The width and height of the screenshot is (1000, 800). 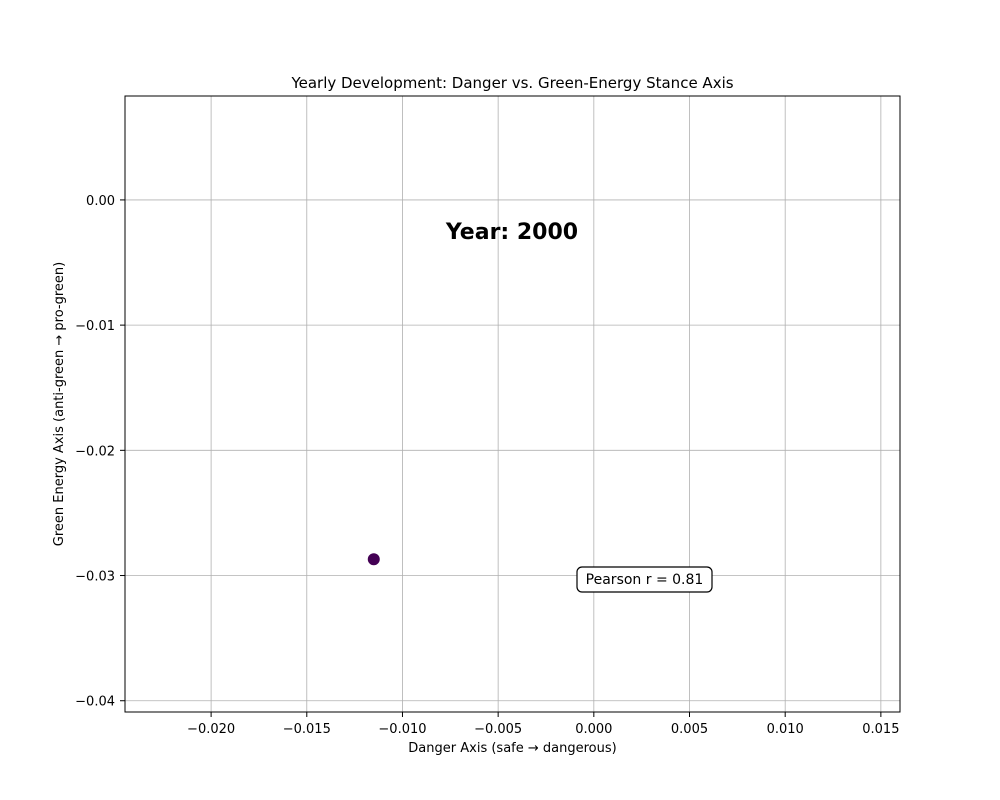 I want to click on y-axis-ticks: 0.00 −0.01 −0.02 −0.03 −0.04, so click(x=100, y=452).